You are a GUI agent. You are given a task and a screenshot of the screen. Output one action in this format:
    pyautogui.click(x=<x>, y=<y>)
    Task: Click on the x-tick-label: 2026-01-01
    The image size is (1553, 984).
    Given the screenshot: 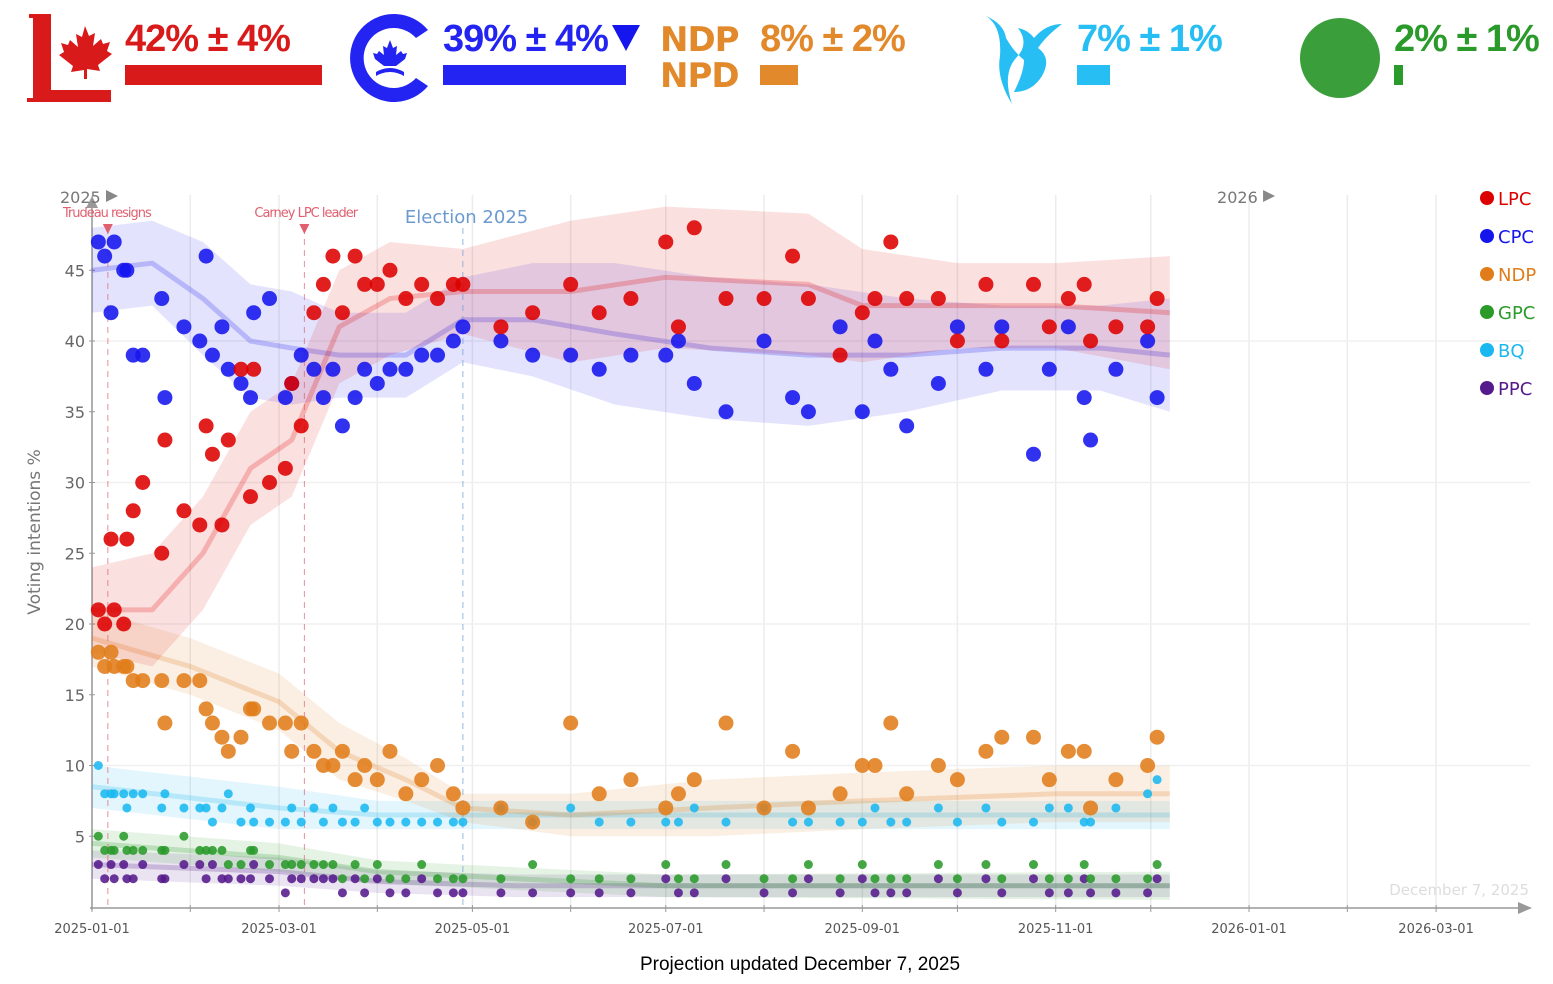 What is the action you would take?
    pyautogui.click(x=1249, y=929)
    